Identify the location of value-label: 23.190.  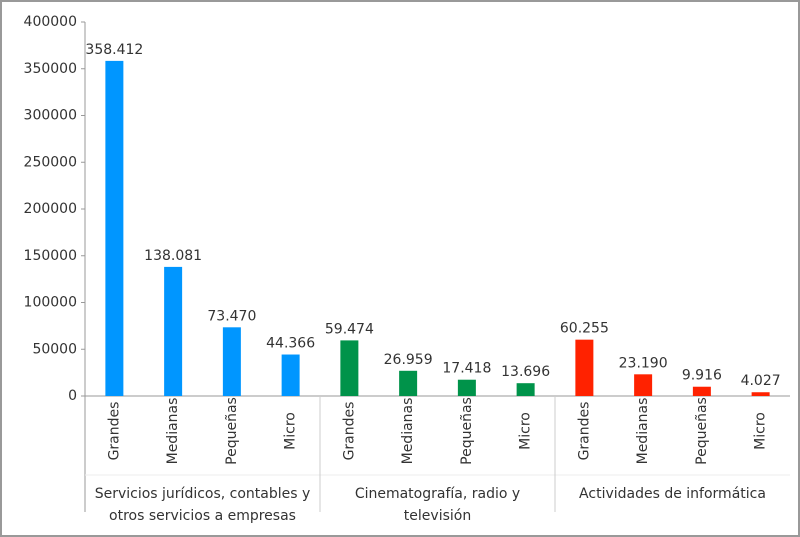
(643, 363).